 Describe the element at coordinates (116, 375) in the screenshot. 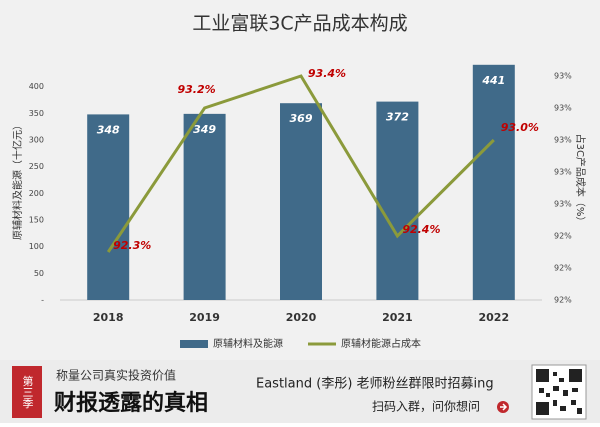

I see `tagline: 称量公司真实投资价值` at that location.